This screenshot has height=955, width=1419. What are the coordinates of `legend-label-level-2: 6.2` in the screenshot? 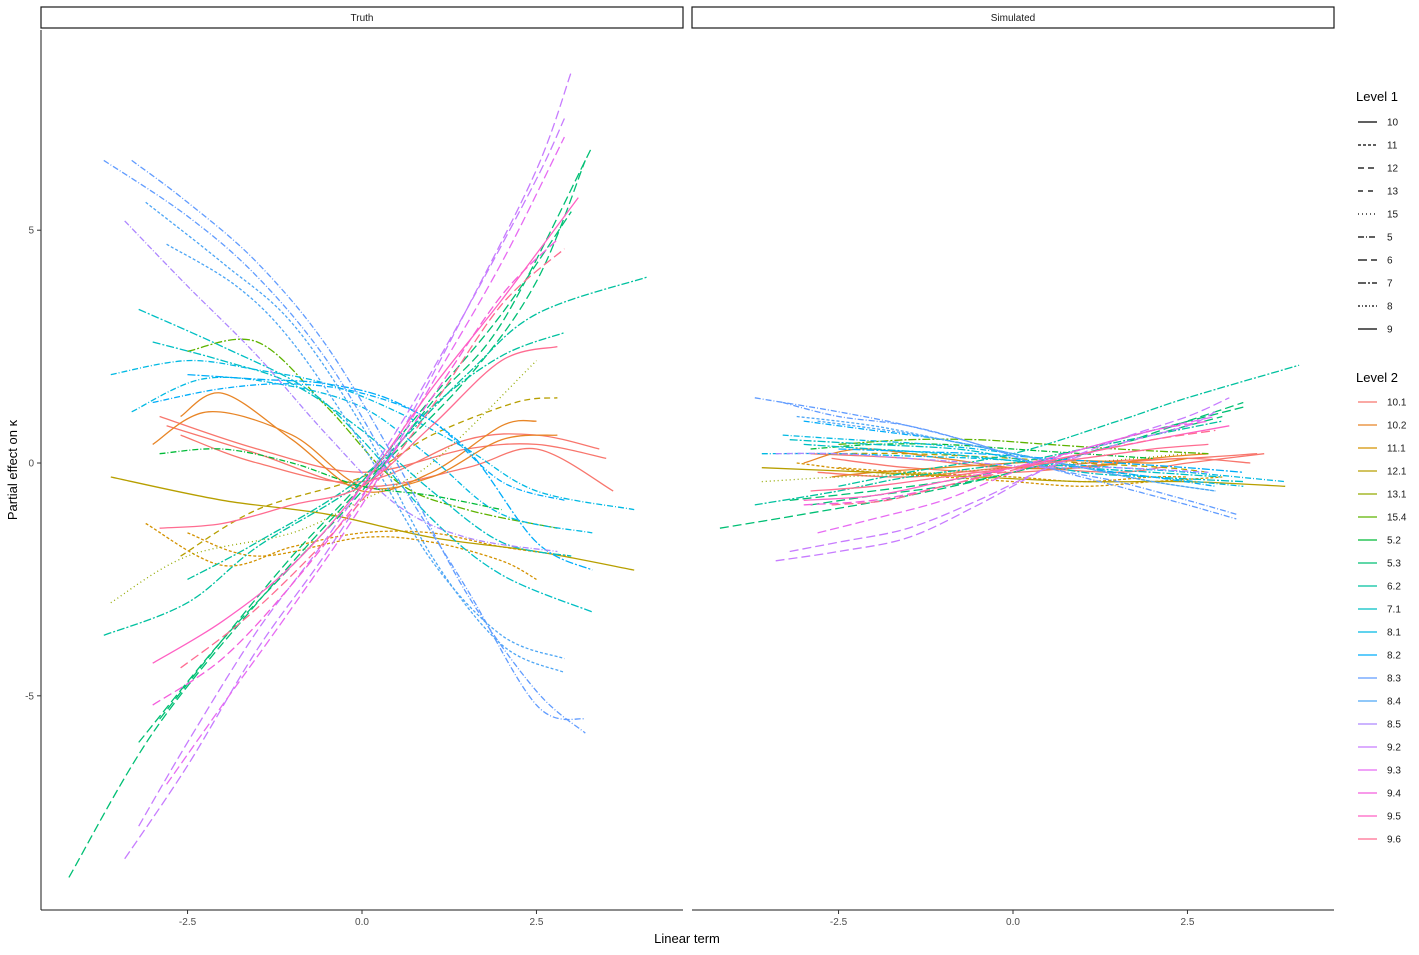 It's located at (1394, 587).